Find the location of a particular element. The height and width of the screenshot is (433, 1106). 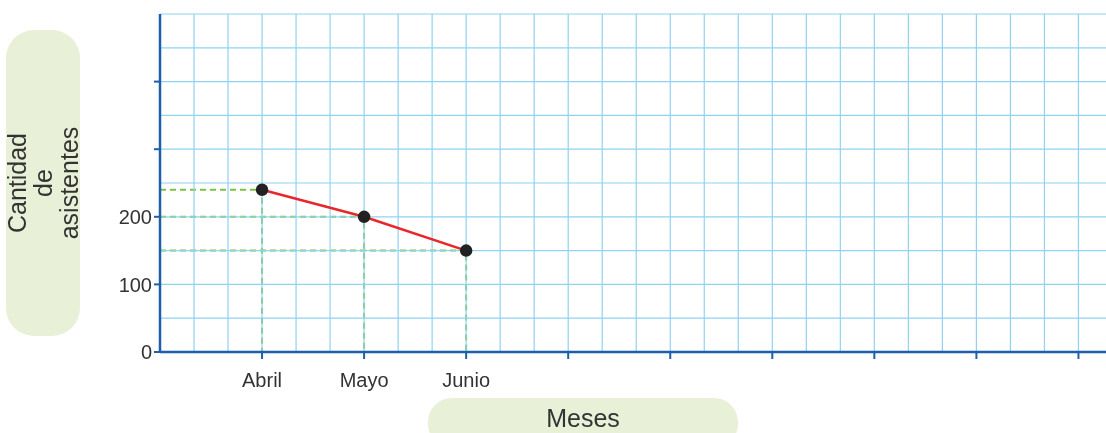

y-tick-label: 200 is located at coordinates (135, 216).